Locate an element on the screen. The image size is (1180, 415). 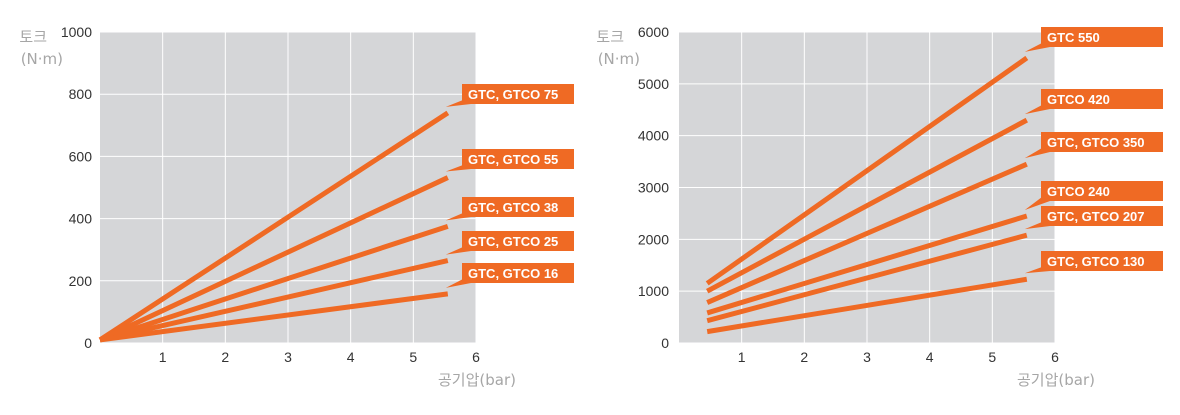
y-tick-label: 5000 is located at coordinates (653, 84).